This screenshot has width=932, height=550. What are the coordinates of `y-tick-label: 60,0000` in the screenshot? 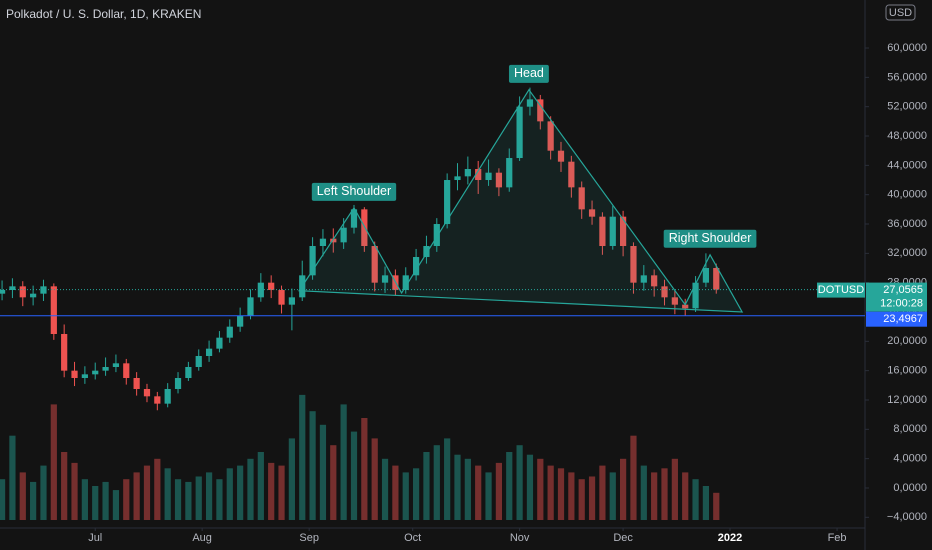 It's located at (907, 48).